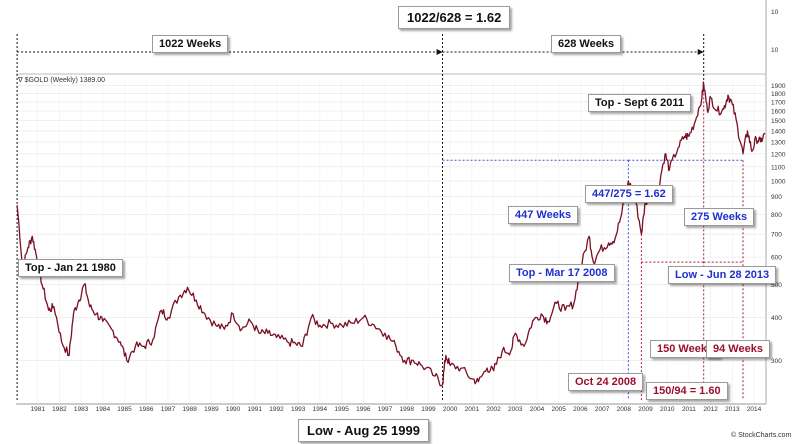 This screenshot has width=800, height=444. What do you see at coordinates (65, 80) in the screenshot?
I see `title-text: $GOLD (Weekly) 1389.00` at bounding box center [65, 80].